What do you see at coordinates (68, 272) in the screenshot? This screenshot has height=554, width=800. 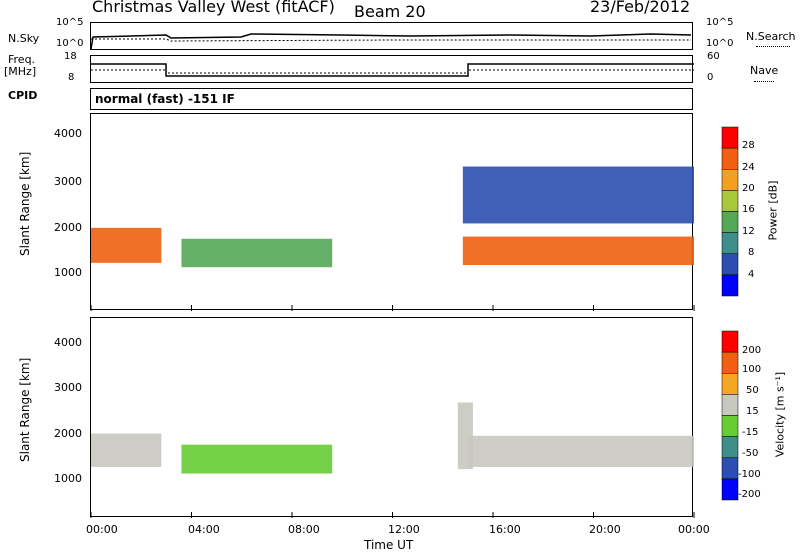 I see `power-ytick-1000: 1000` at bounding box center [68, 272].